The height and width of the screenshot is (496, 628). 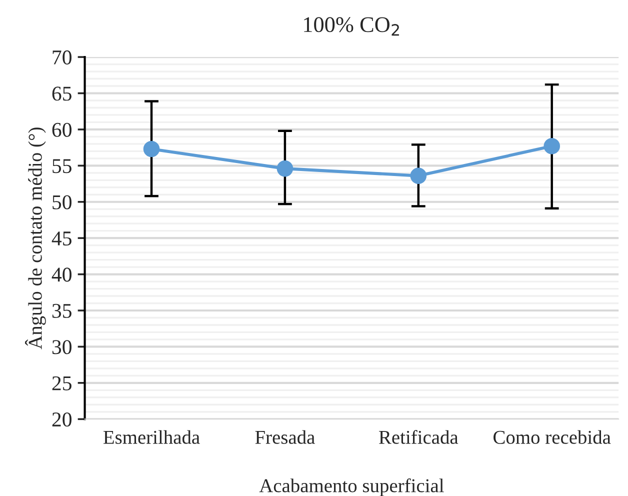 What do you see at coordinates (285, 437) in the screenshot?
I see `x-tick-label: Fresada` at bounding box center [285, 437].